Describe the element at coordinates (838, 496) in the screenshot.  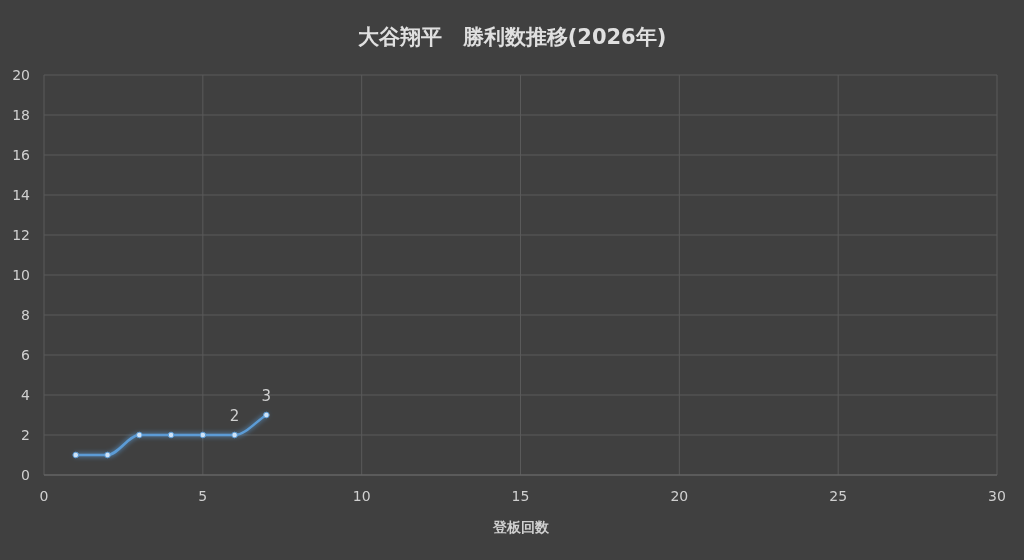
I see `x-tick-label: 25` at that location.